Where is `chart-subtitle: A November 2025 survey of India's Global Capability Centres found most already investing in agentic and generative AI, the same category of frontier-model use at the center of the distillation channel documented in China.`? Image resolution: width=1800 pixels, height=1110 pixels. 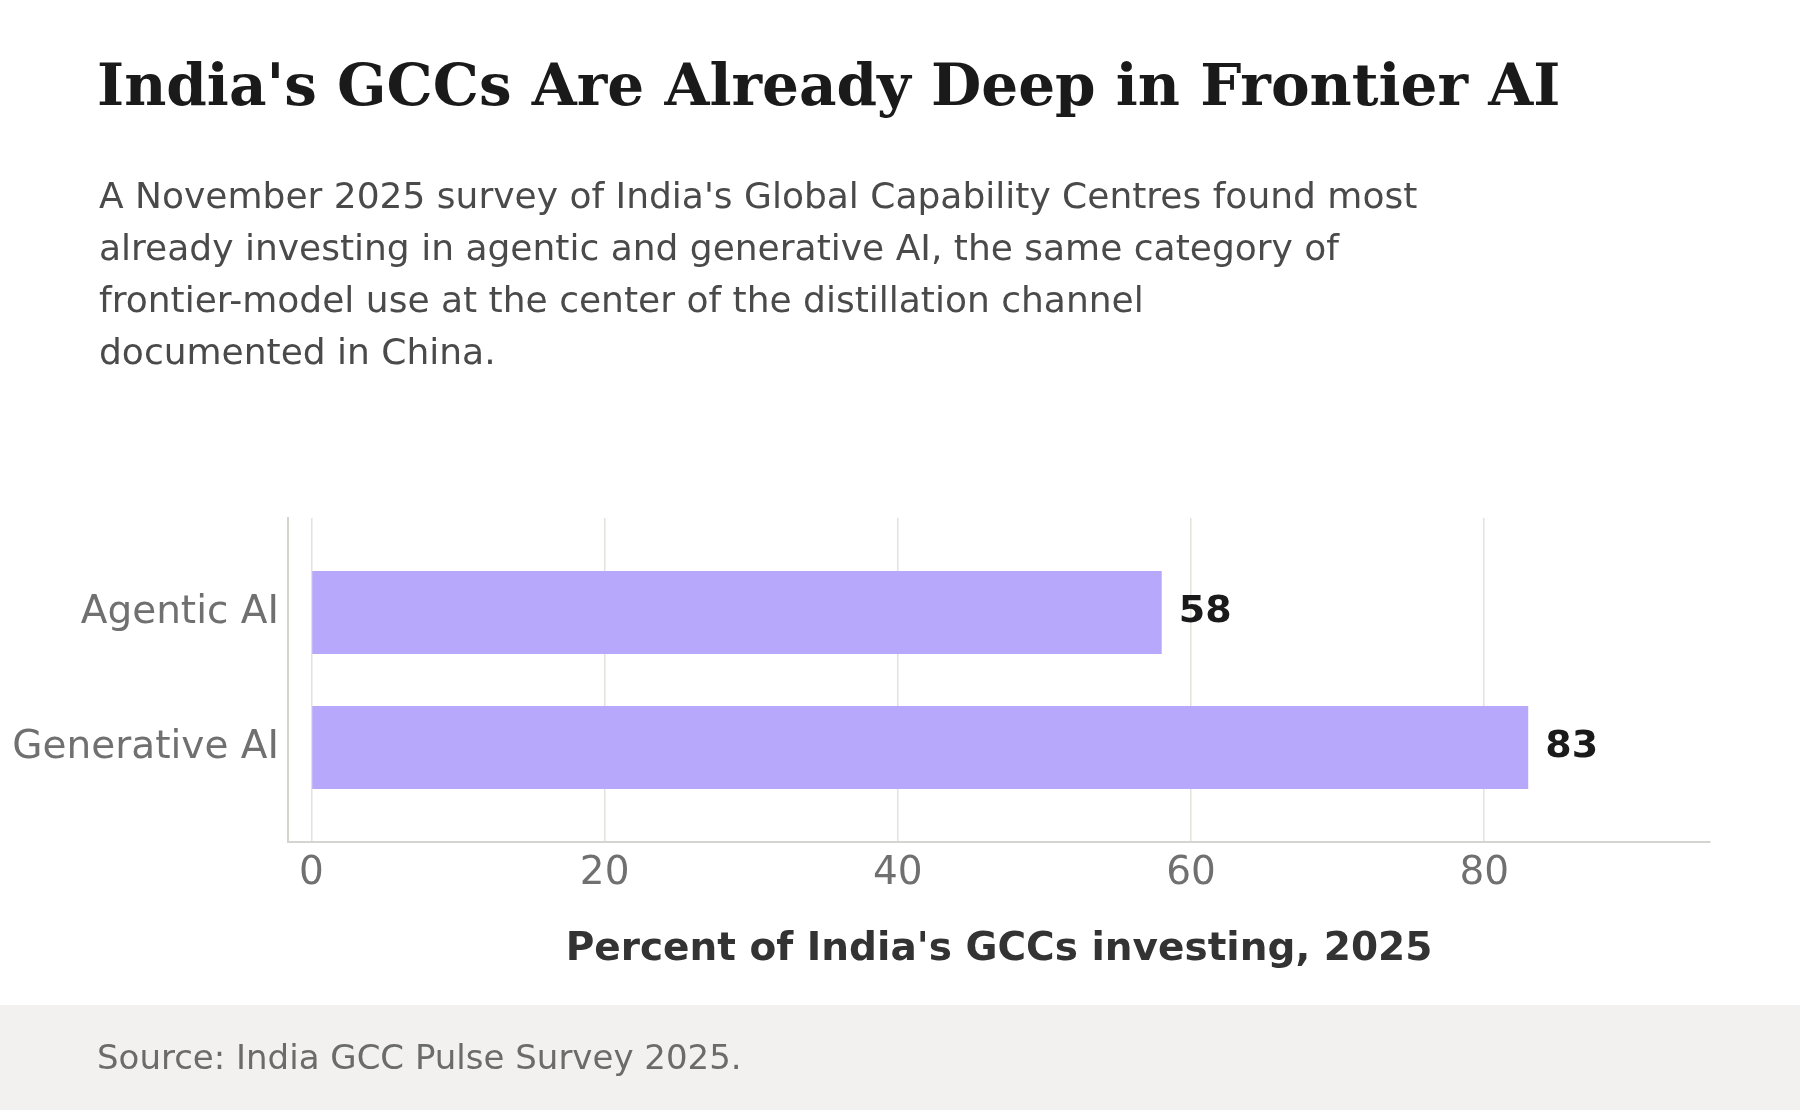 chart-subtitle: A November 2025 survey of India's Global Capability Centres found most already investing in agentic and generative AI, the same category of frontier-model use at the center of the distillation channel documented in China. is located at coordinates (758, 274).